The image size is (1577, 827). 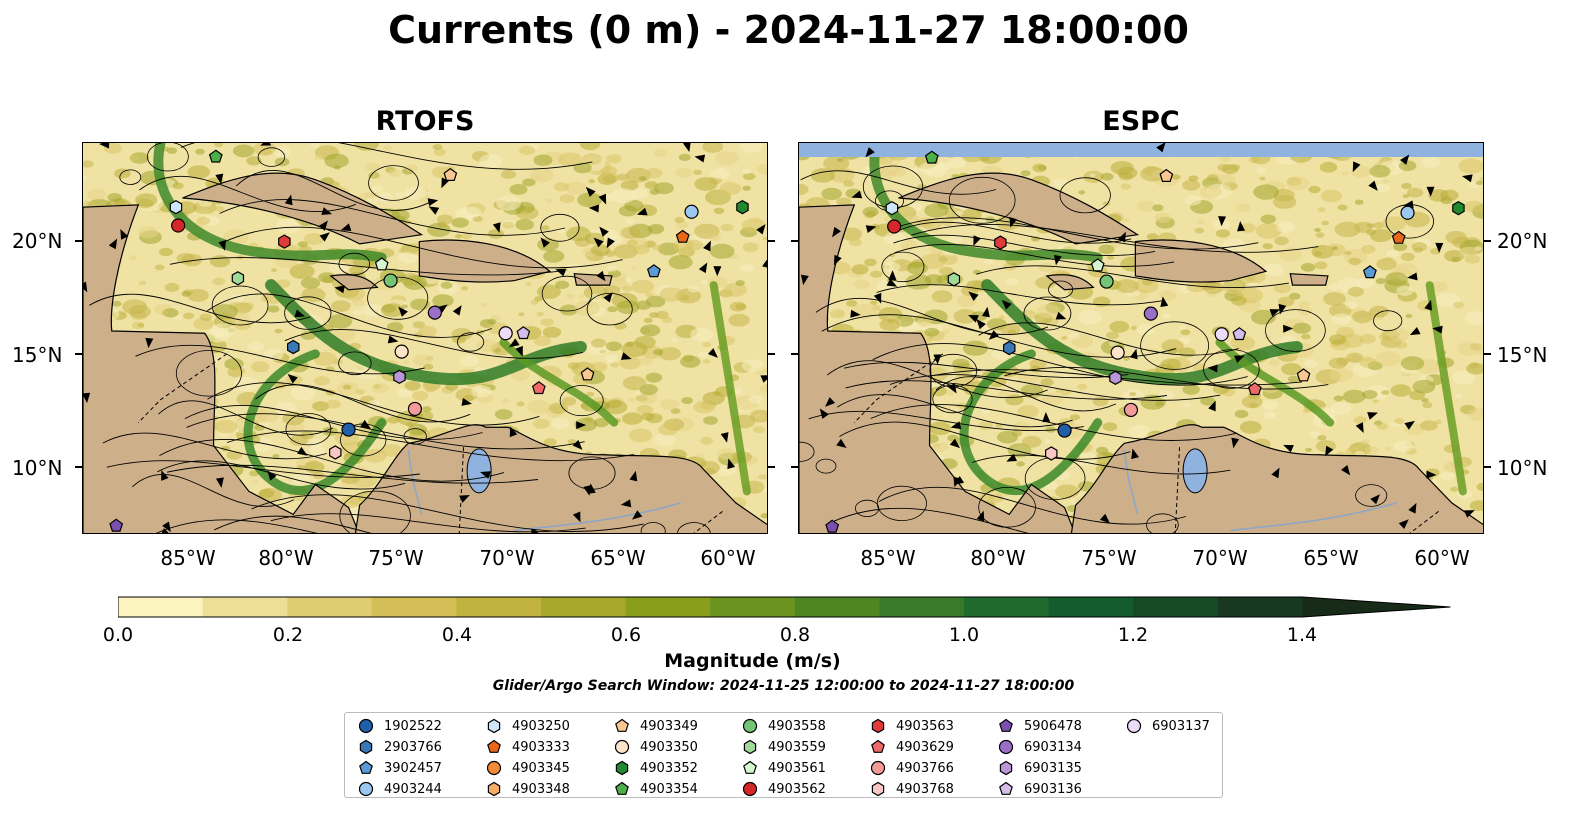 What do you see at coordinates (288, 635) in the screenshot?
I see `colorbar-tick: 0.2` at bounding box center [288, 635].